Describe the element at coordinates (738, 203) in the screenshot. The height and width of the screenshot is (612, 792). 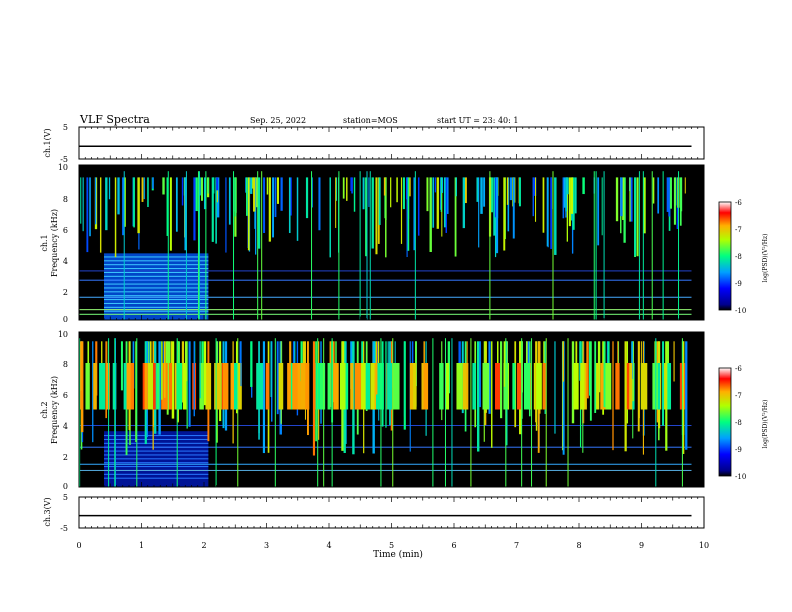
I see `cb1-tick-6: -6` at that location.